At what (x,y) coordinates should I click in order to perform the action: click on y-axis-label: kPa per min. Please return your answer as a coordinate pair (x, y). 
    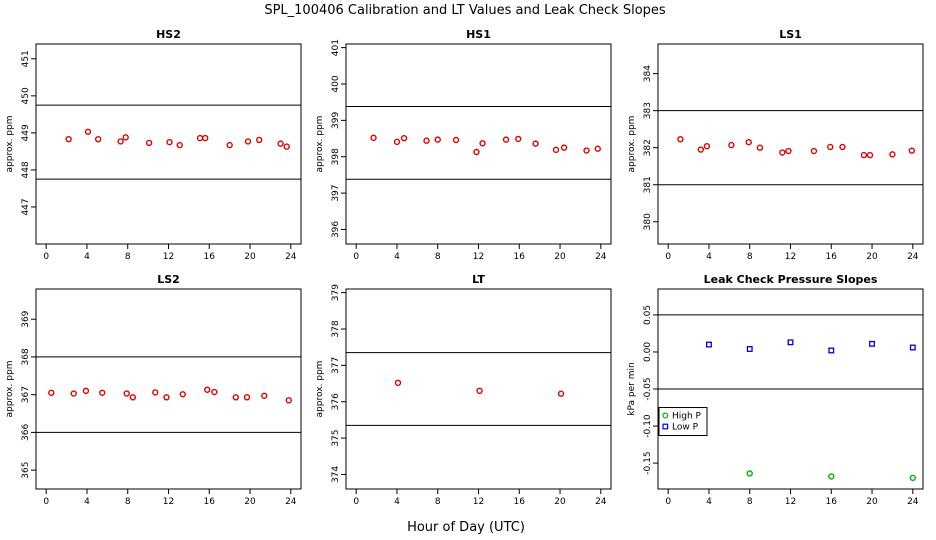
    Looking at the image, I should click on (632, 388).